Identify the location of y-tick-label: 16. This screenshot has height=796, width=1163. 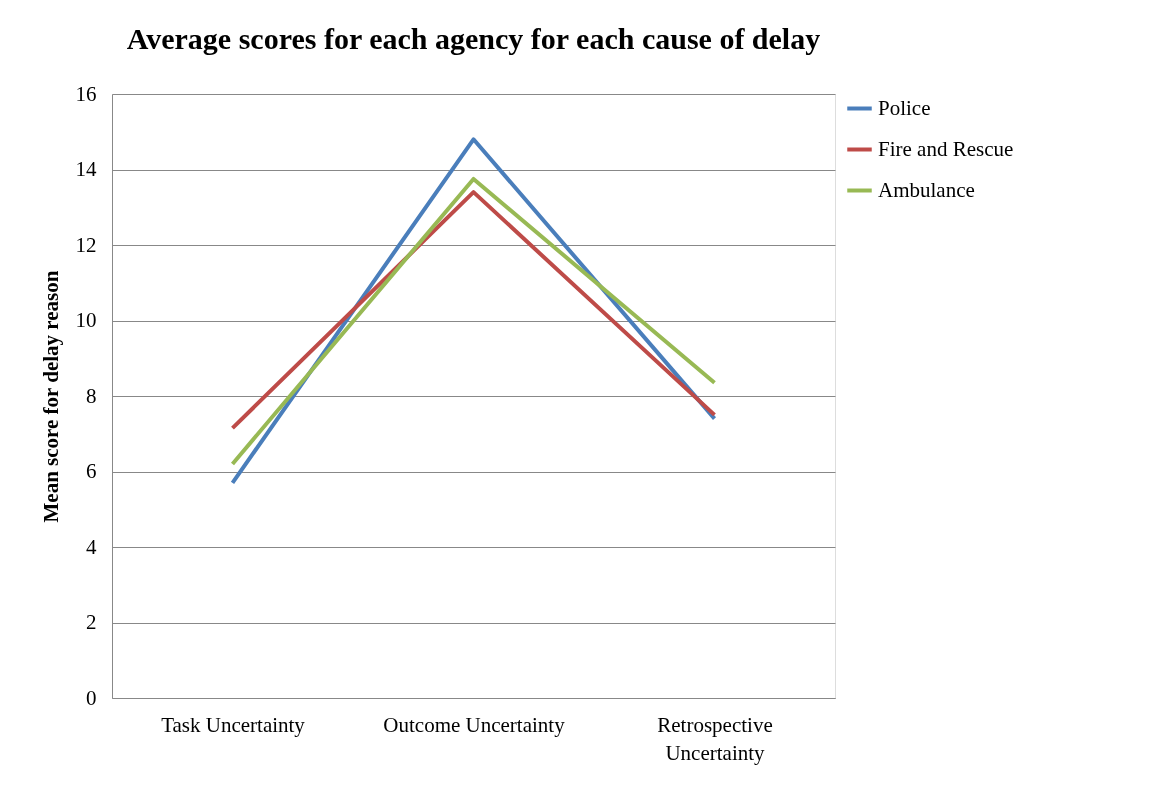
(86, 93).